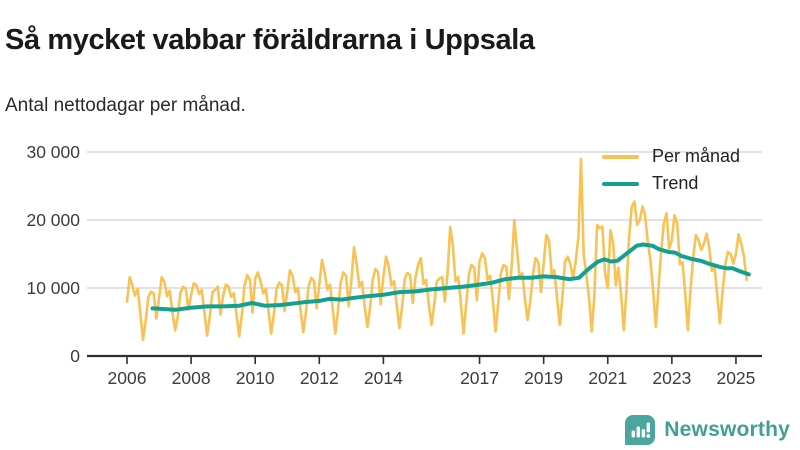  What do you see at coordinates (450, 277) in the screenshot?
I see `trend-line` at bounding box center [450, 277].